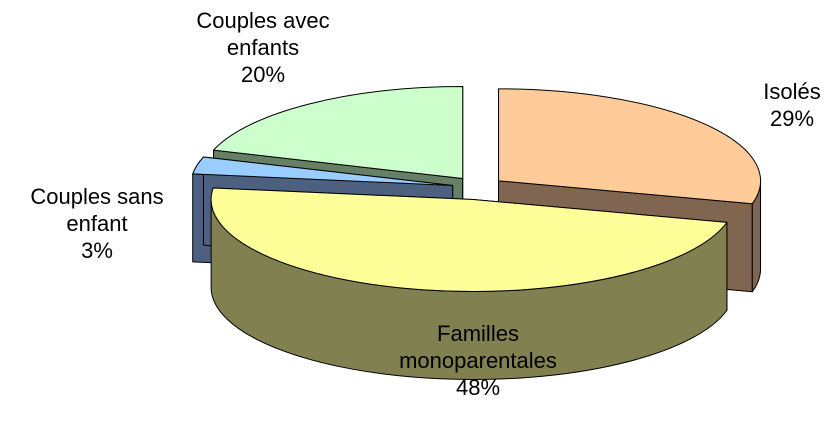  I want to click on value-label: 3%, so click(97, 250).